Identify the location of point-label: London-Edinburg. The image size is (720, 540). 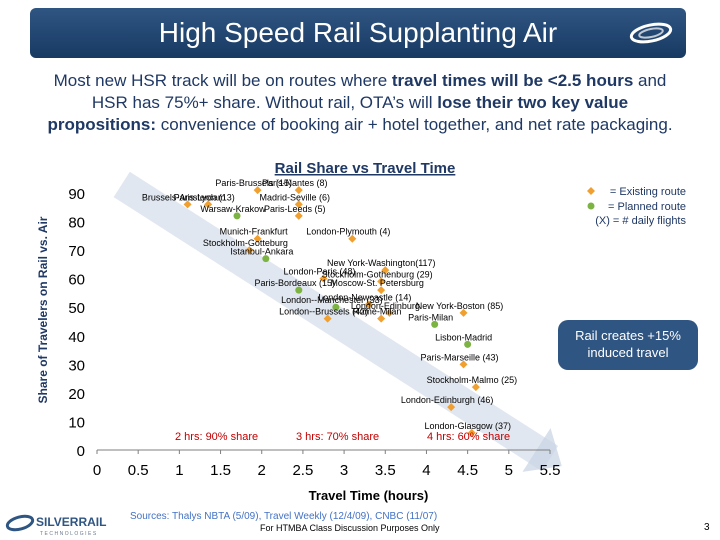
(385, 306).